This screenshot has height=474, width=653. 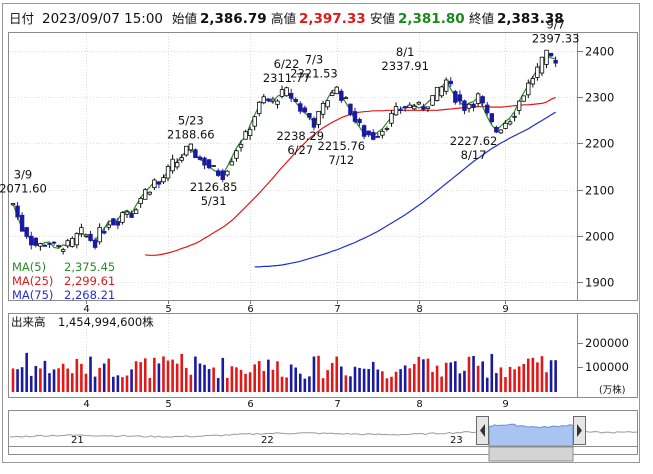 I want to click on y-tick-1900: 1900, so click(x=599, y=283).